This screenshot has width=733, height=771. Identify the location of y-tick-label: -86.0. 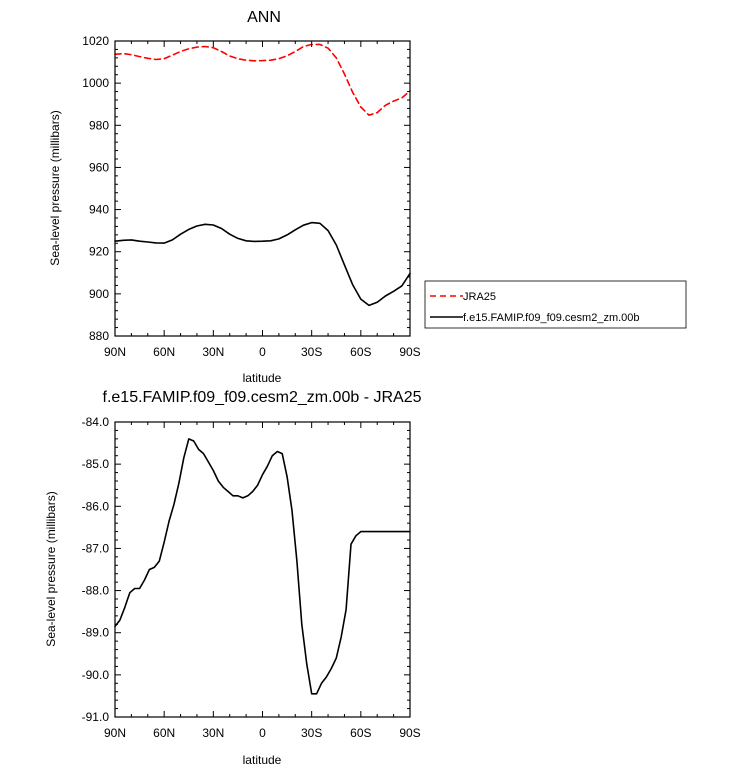
(96, 506).